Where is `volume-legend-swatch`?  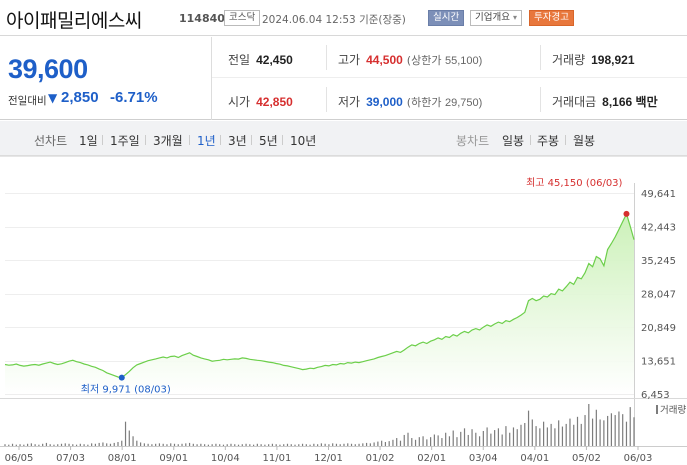 volume-legend-swatch is located at coordinates (657, 409).